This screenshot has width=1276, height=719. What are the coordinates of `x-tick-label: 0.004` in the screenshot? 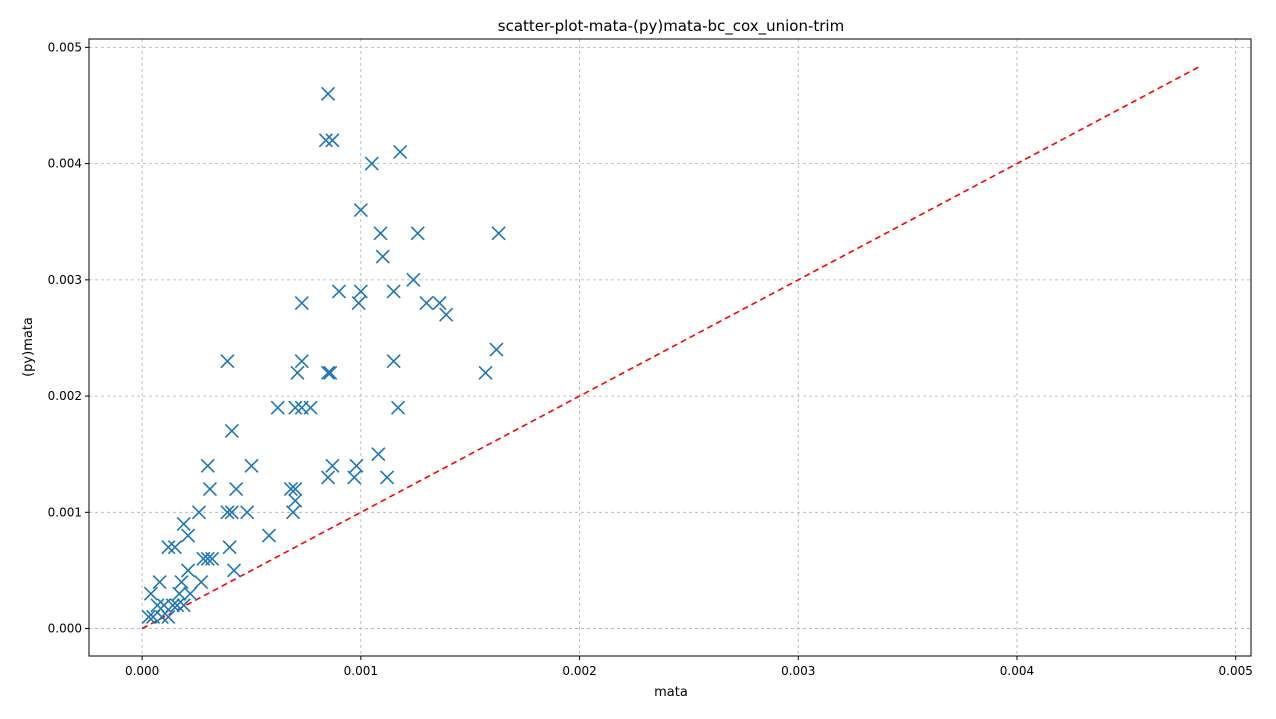 It's located at (1017, 671).